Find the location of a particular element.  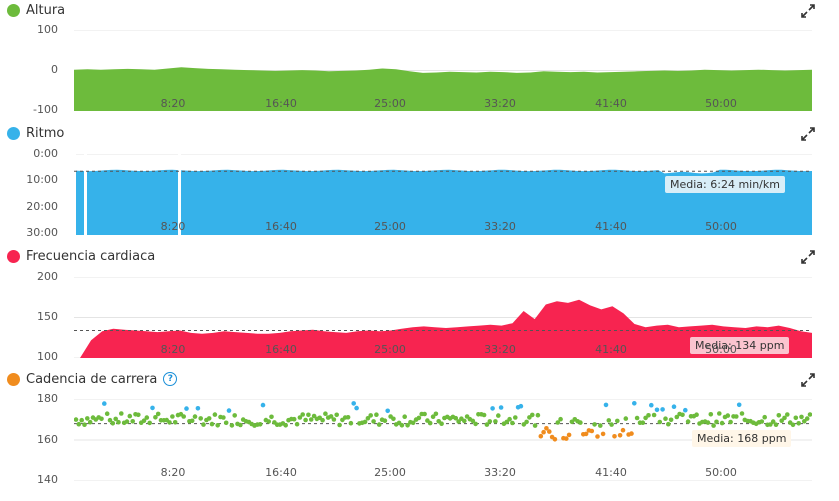

fc-xtick: 33:20 is located at coordinates (500, 349).